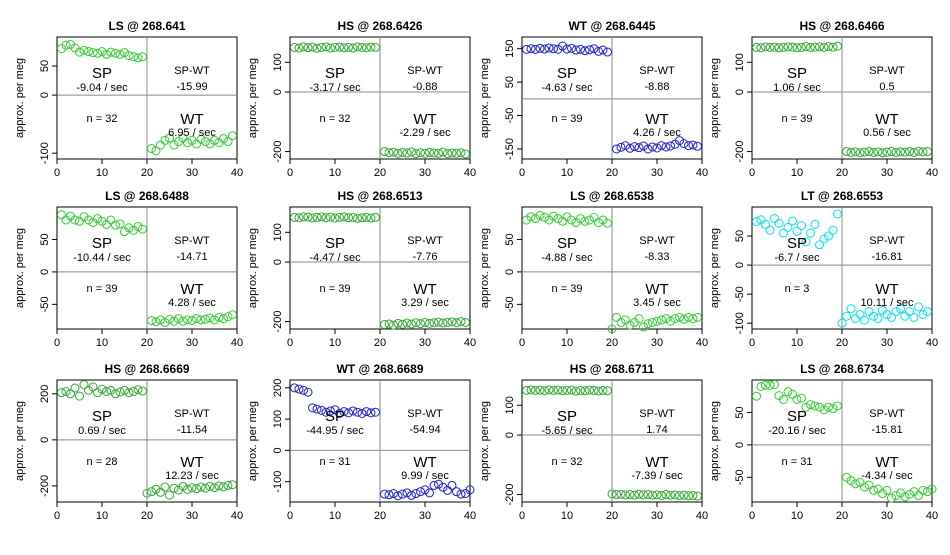 The width and height of the screenshot is (950, 555). What do you see at coordinates (841, 26) in the screenshot?
I see `panel-title: HS @ 268.6466` at bounding box center [841, 26].